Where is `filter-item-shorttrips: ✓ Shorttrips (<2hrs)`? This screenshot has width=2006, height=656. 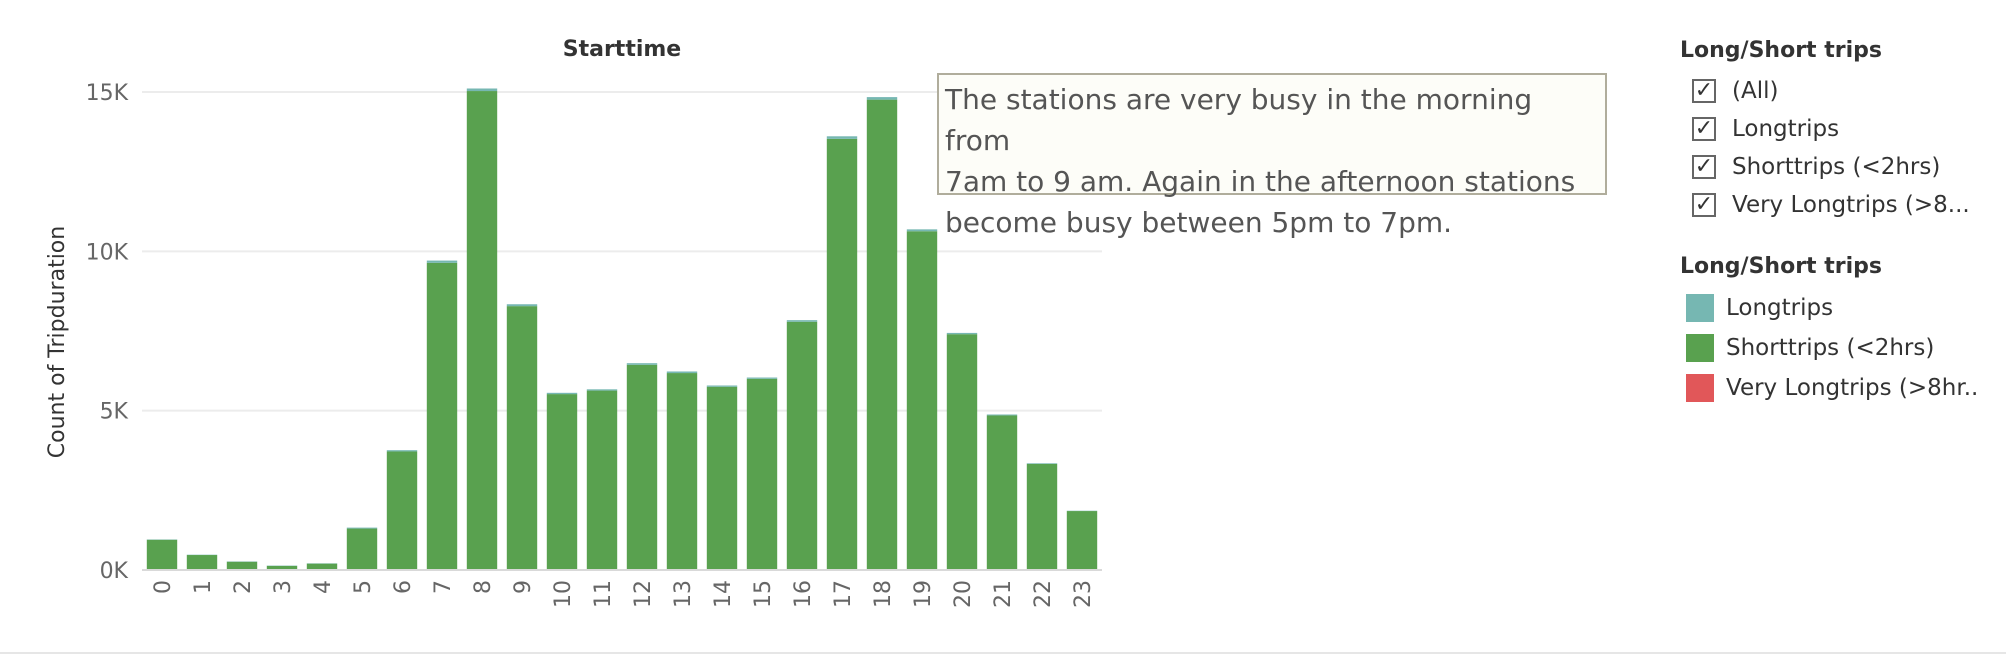
filter-item-shorttrips: ✓ Shorttrips (<2hrs) is located at coordinates (1846, 167).